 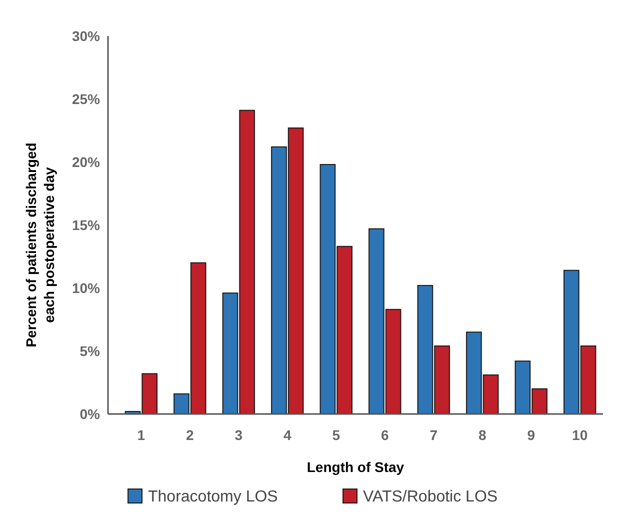 What do you see at coordinates (580, 435) in the screenshot?
I see `x-tick-label: 10` at bounding box center [580, 435].